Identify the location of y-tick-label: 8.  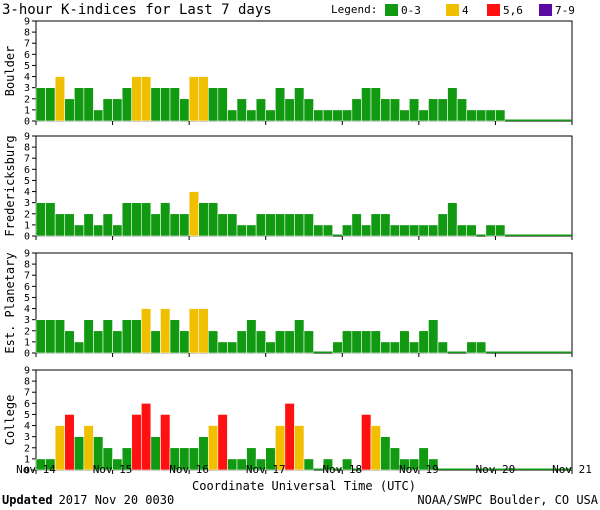
(27, 382).